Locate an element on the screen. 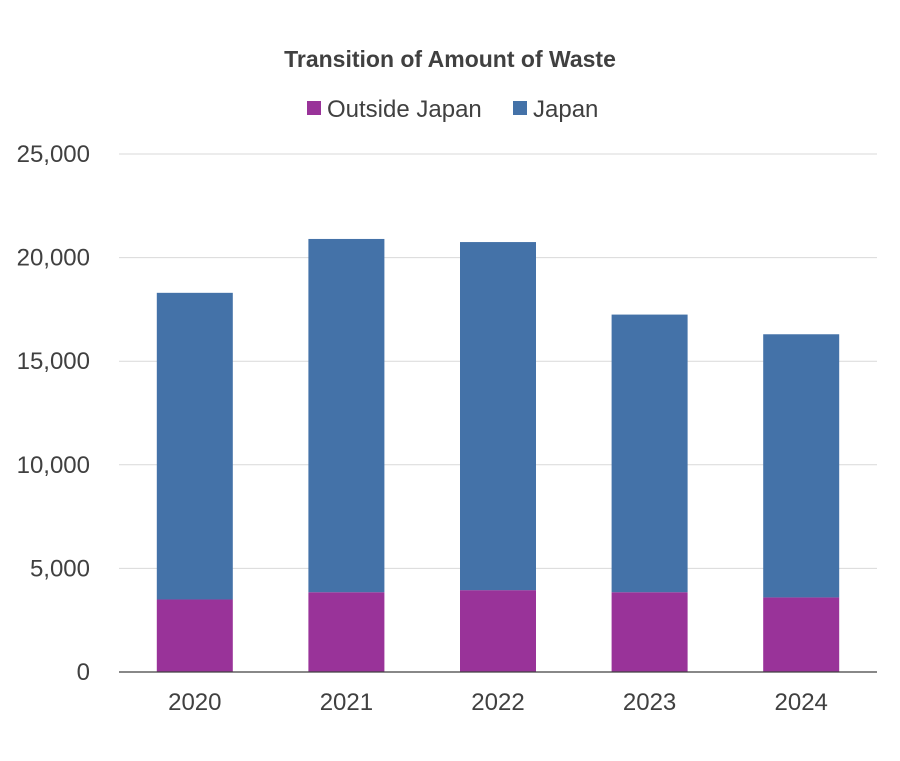 Image resolution: width=900 pixels, height=761 pixels. y-tick-label: 25,000 is located at coordinates (53, 154).